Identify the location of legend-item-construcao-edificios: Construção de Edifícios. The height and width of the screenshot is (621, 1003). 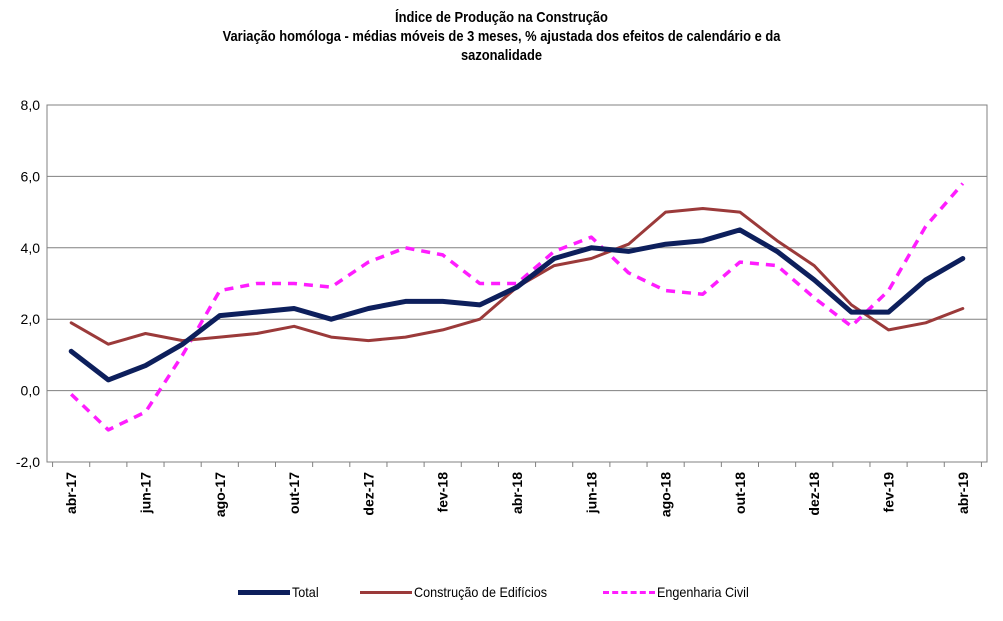
(461, 592).